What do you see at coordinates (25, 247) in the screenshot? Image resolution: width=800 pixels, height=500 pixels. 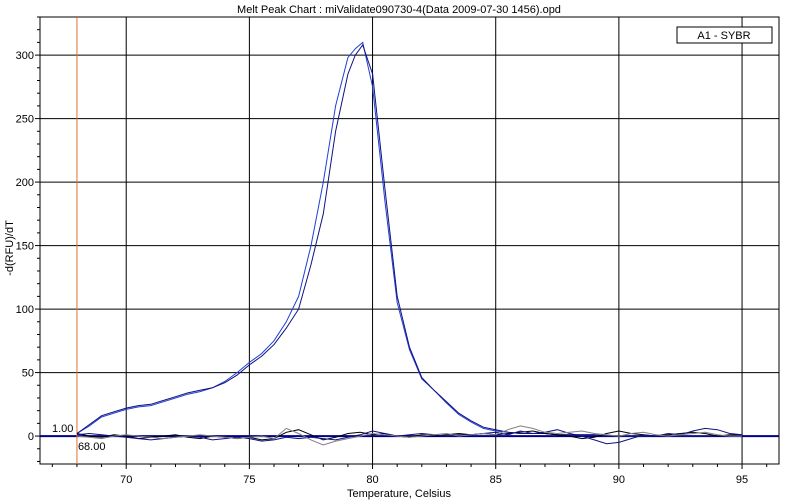 I see `y-tick-label: 150` at bounding box center [25, 247].